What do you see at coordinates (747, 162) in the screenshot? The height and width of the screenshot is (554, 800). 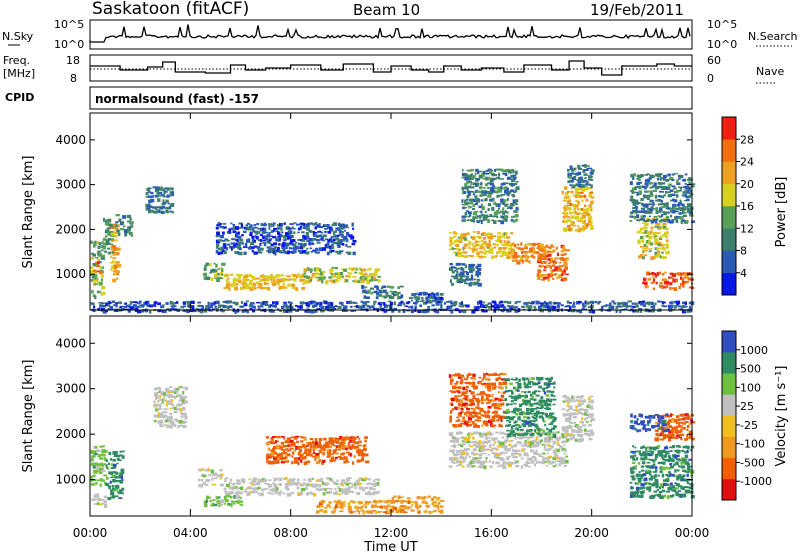 I see `power-colorbar-tick: 24` at bounding box center [747, 162].